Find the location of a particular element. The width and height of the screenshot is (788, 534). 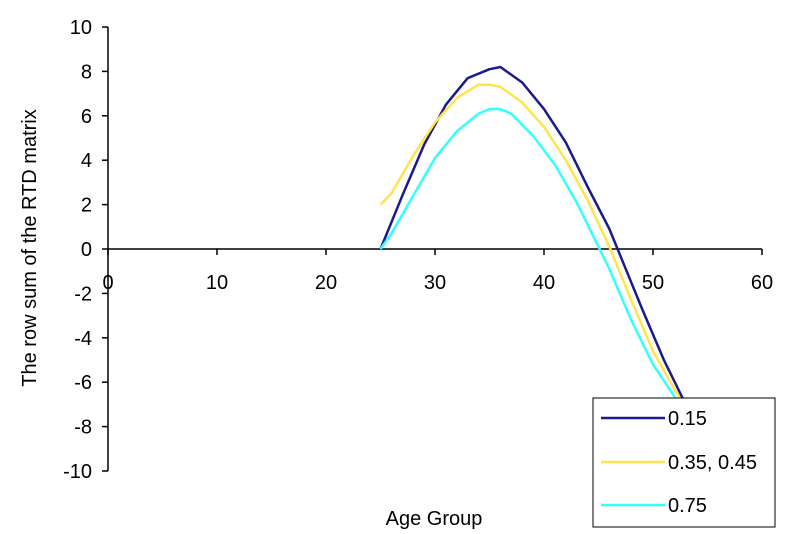

y-tick-label: -2 is located at coordinates (83, 294).